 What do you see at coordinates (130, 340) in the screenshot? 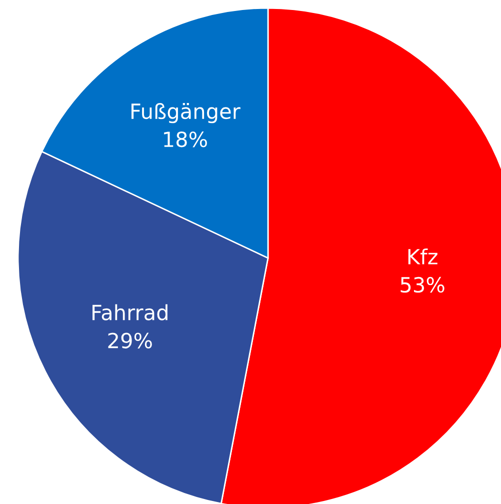
I see `data-label: 29%` at bounding box center [130, 340].